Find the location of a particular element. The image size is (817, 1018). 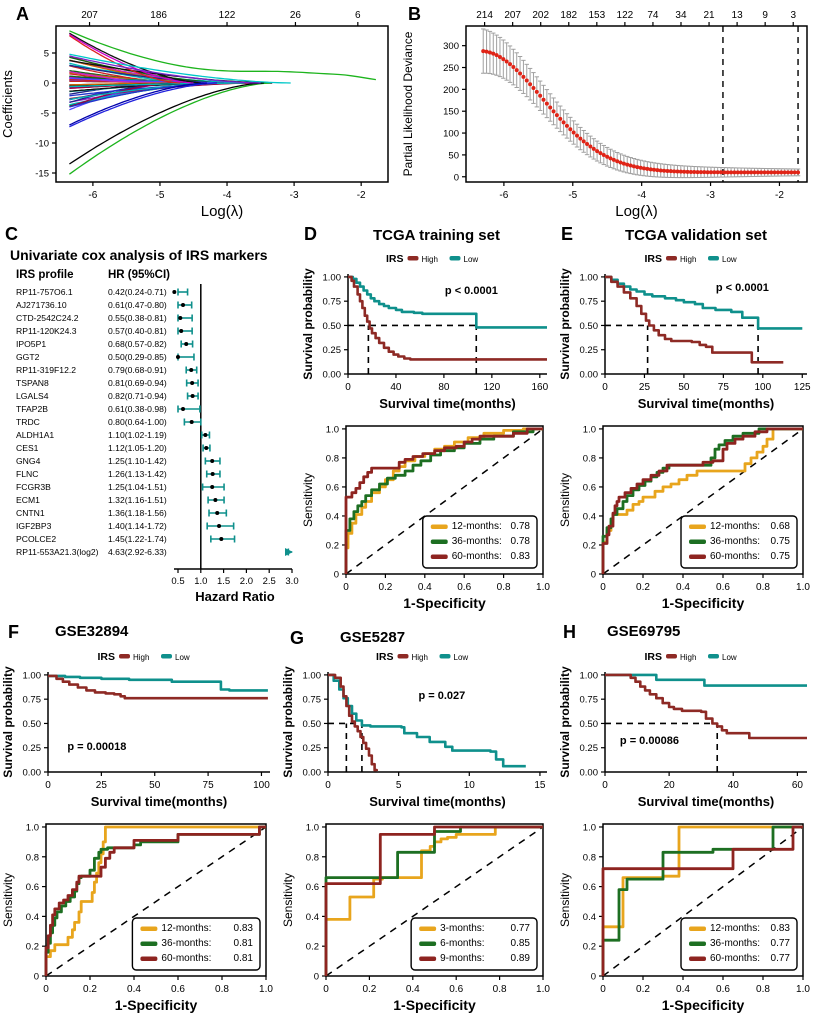

svg-text: LGALS4 is located at coordinates (32, 396).